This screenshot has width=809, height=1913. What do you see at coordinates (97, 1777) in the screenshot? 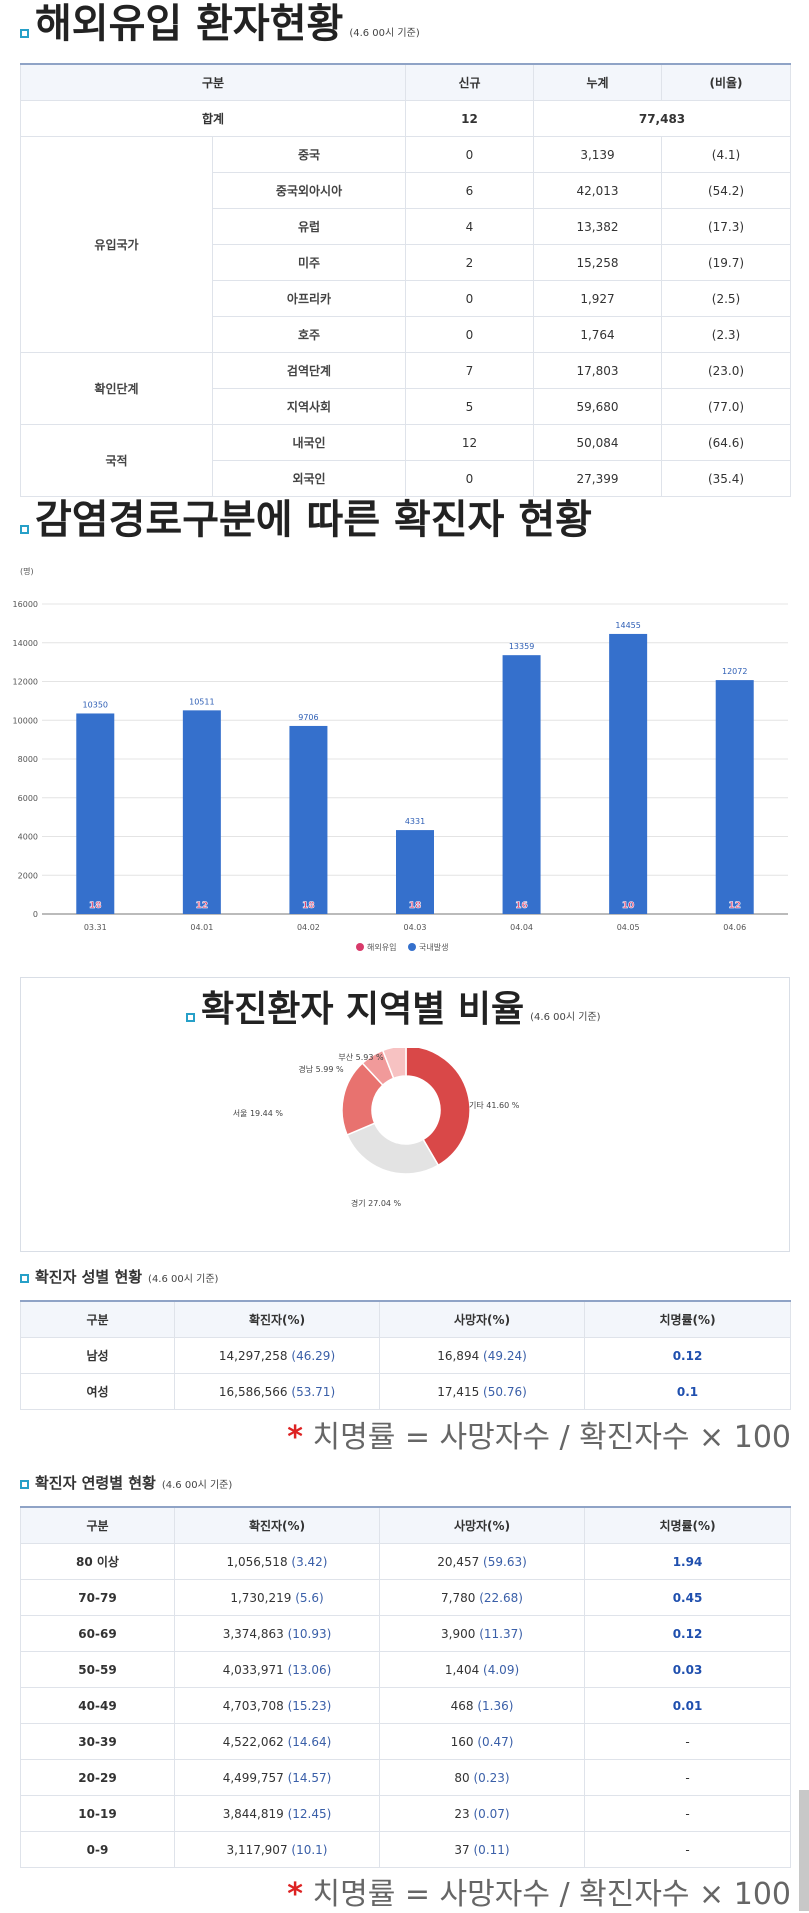
I see `row-label: 20-29` at bounding box center [97, 1777].